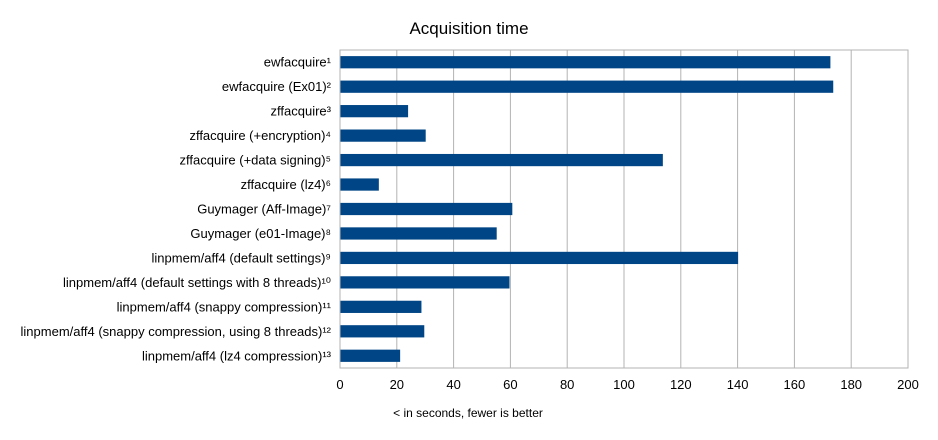 The width and height of the screenshot is (938, 440). I want to click on x-tick-label: 60, so click(510, 384).